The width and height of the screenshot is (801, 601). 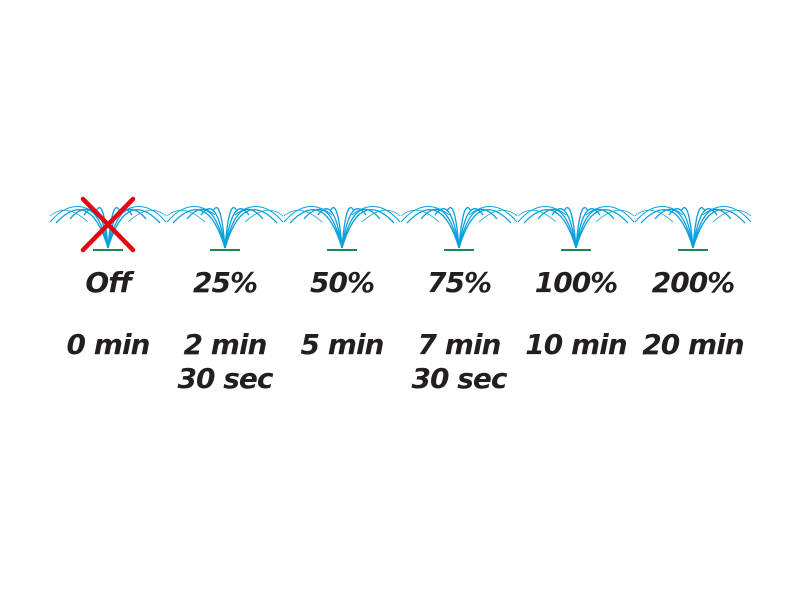 I want to click on level-duration: 10 min, so click(x=576, y=345).